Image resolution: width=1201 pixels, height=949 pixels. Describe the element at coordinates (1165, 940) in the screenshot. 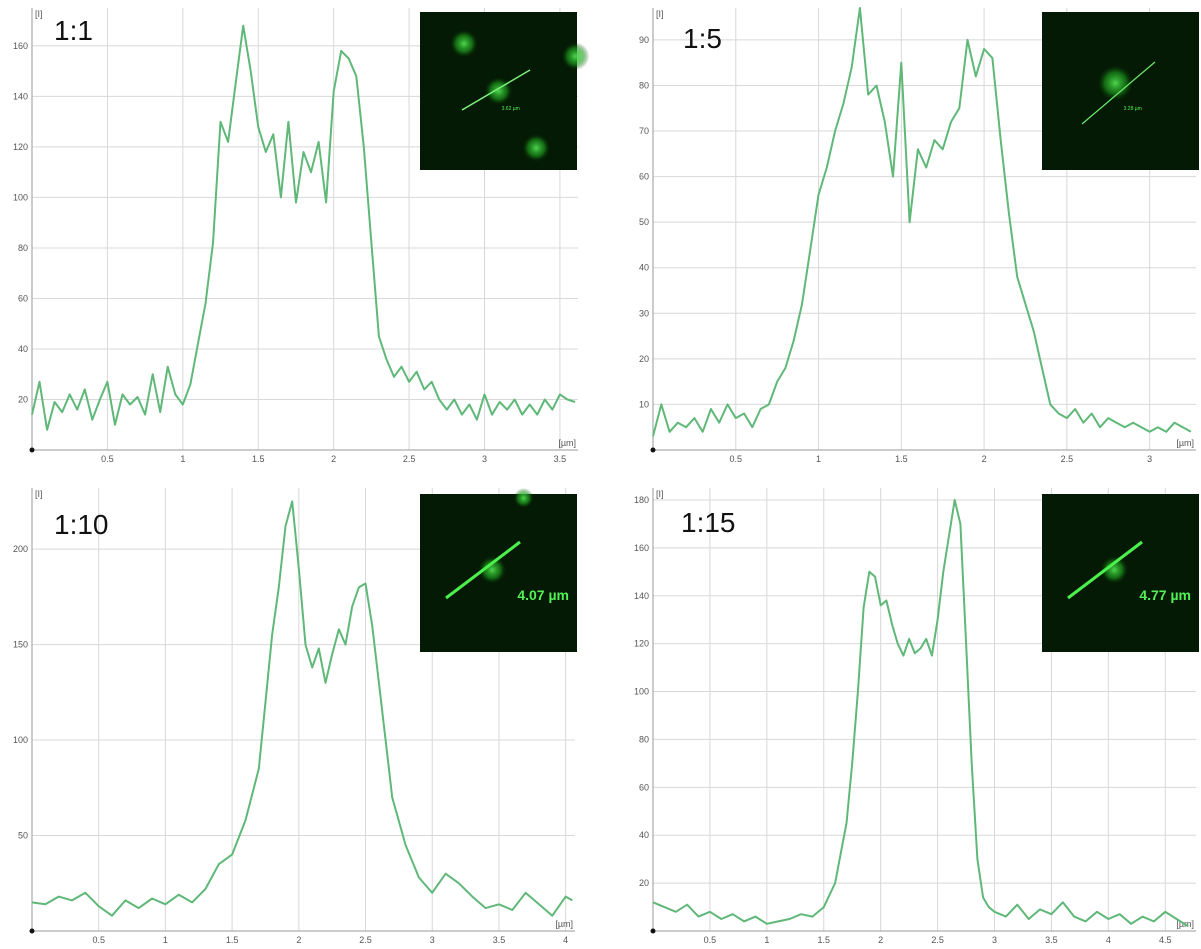

I see `x-tick-label: 4.5` at that location.